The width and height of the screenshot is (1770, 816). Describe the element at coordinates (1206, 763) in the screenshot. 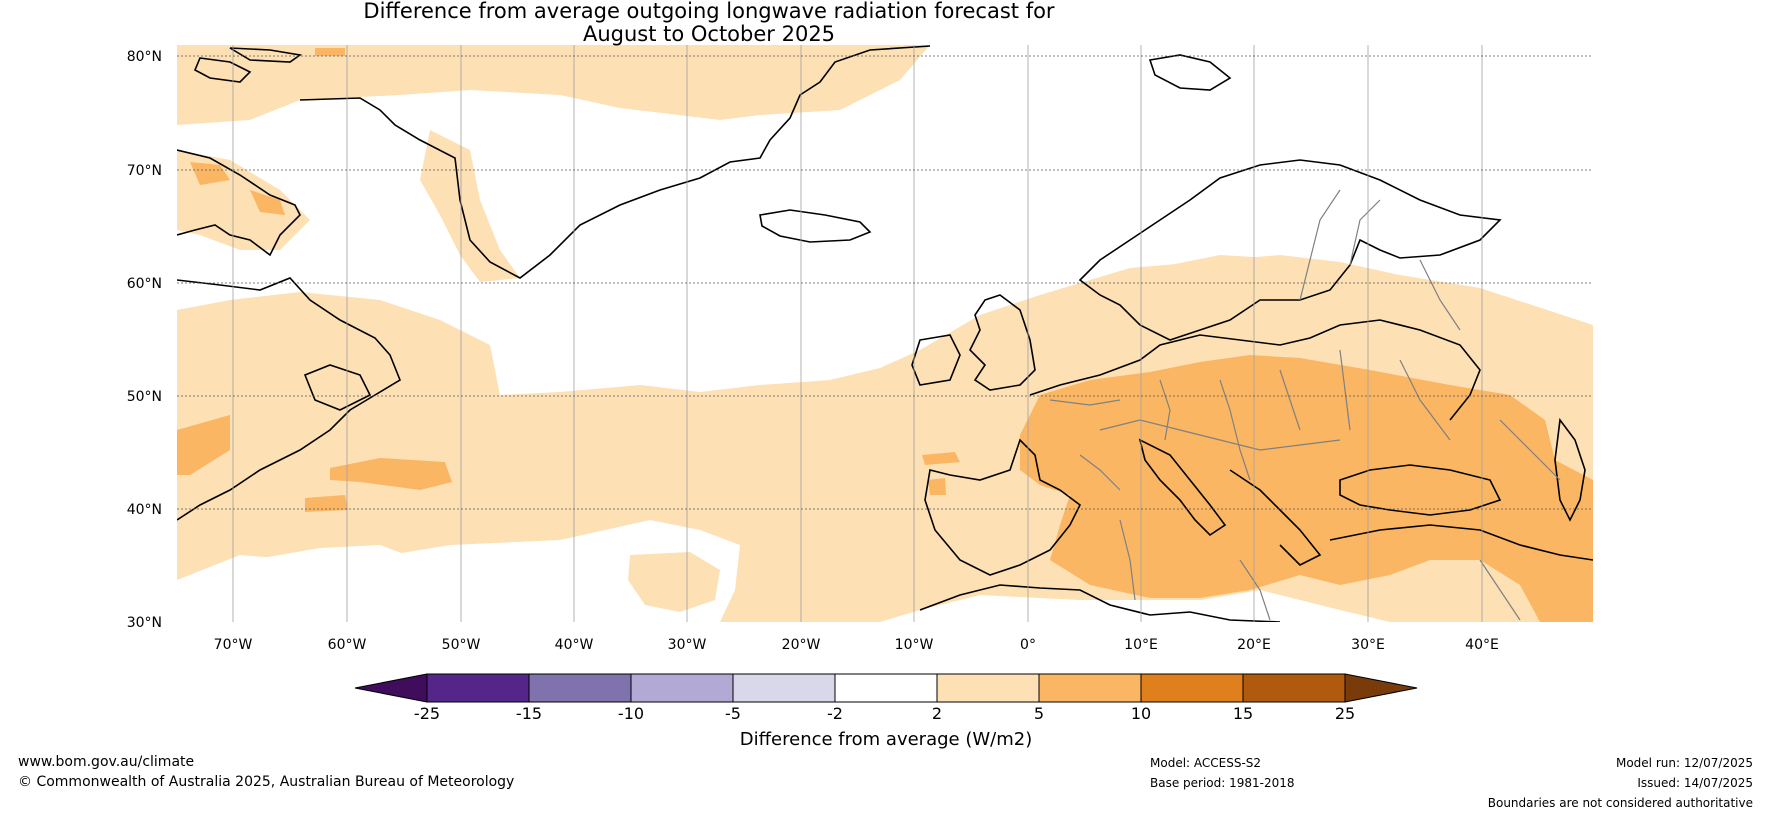

I see `model-text: Model: ACCESS-S2` at that location.